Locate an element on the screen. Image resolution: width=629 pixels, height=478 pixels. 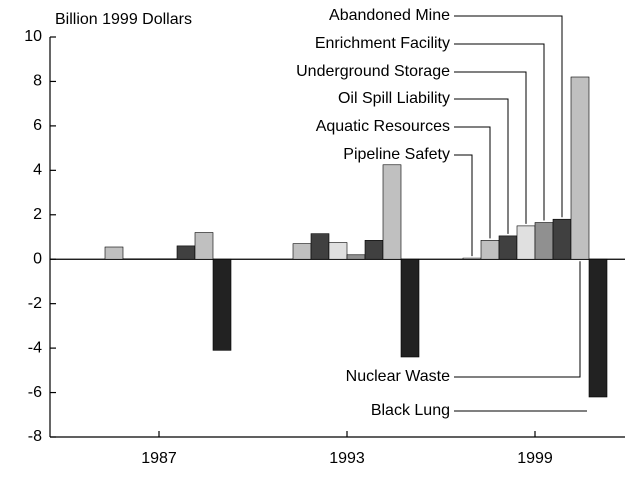
y-tick-label: 0 is located at coordinates (37, 258).